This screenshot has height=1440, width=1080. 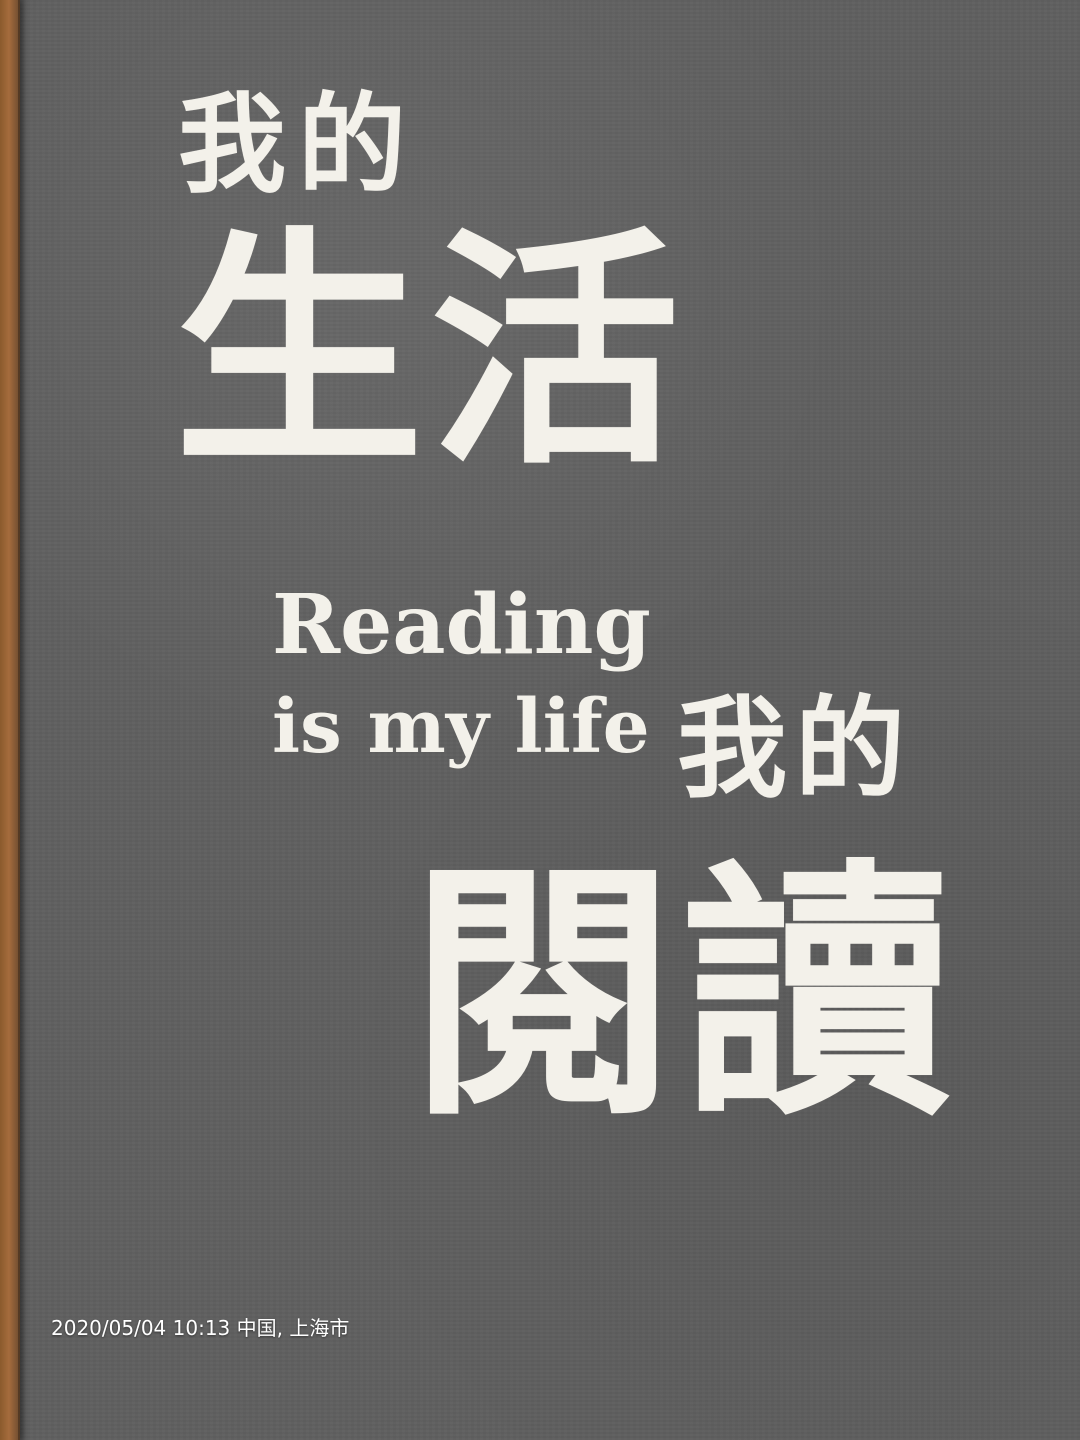 I want to click on wood-edge, so click(x=10, y=720).